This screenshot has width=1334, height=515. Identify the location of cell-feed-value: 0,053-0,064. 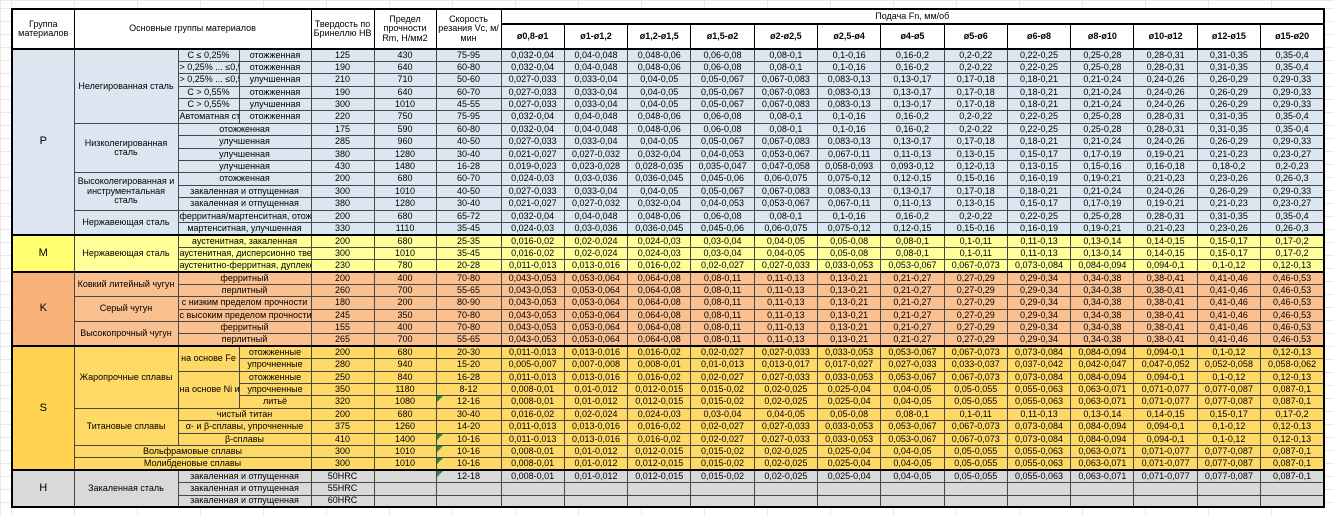
(596, 290).